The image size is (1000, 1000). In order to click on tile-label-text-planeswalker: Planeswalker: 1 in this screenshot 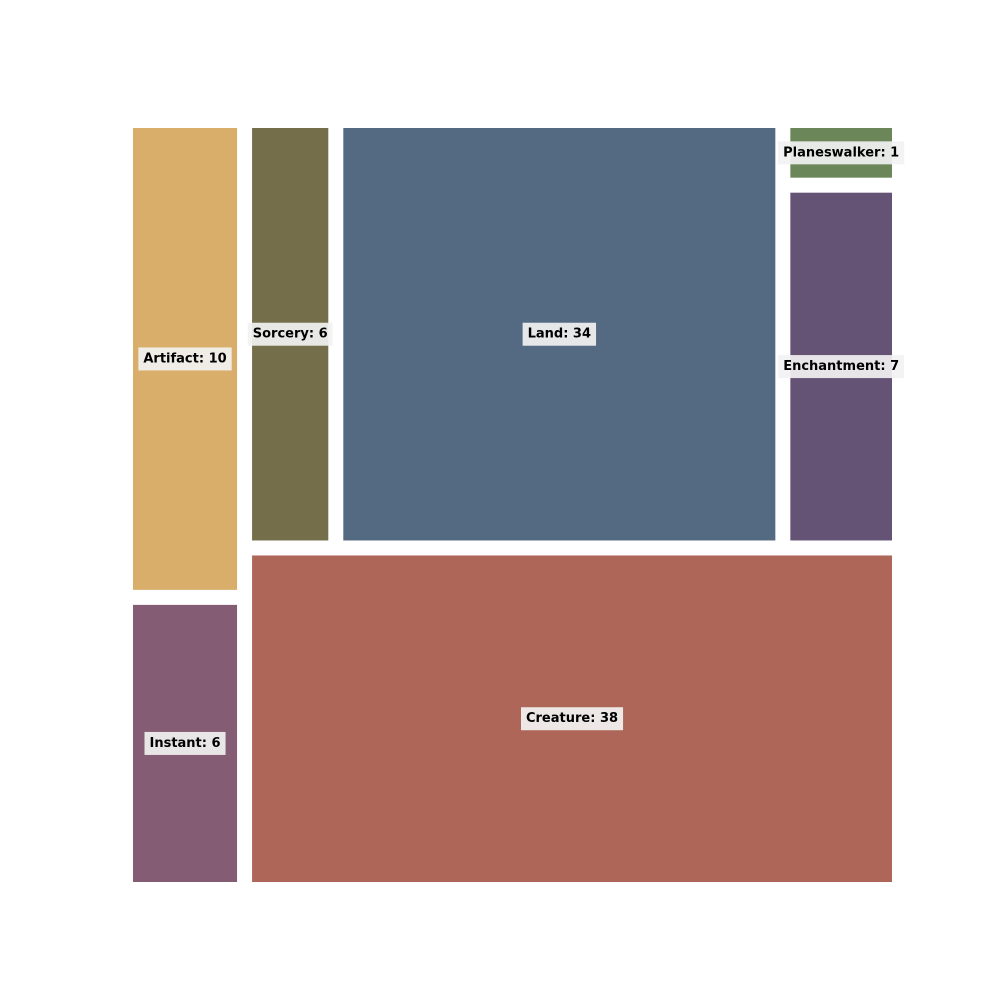, I will do `click(841, 152)`.